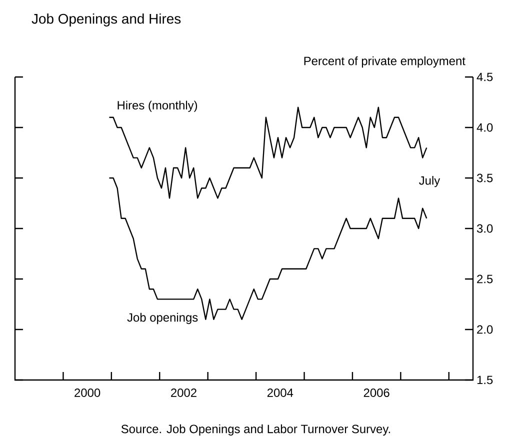 This screenshot has height=447, width=513. I want to click on y-axis-title: Percent of private employment, so click(385, 62).